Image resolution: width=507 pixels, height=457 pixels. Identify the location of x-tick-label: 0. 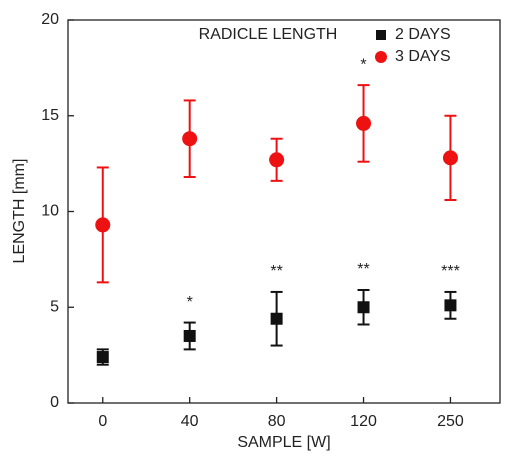
(102, 421).